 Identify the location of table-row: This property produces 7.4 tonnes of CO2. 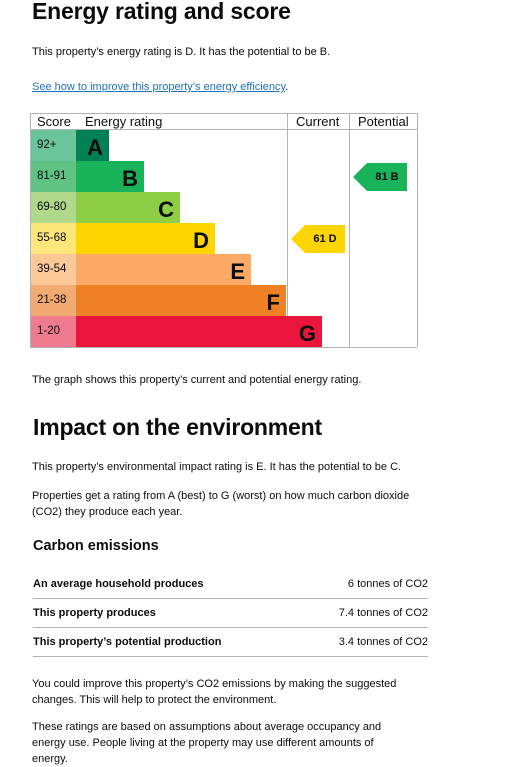
(230, 613).